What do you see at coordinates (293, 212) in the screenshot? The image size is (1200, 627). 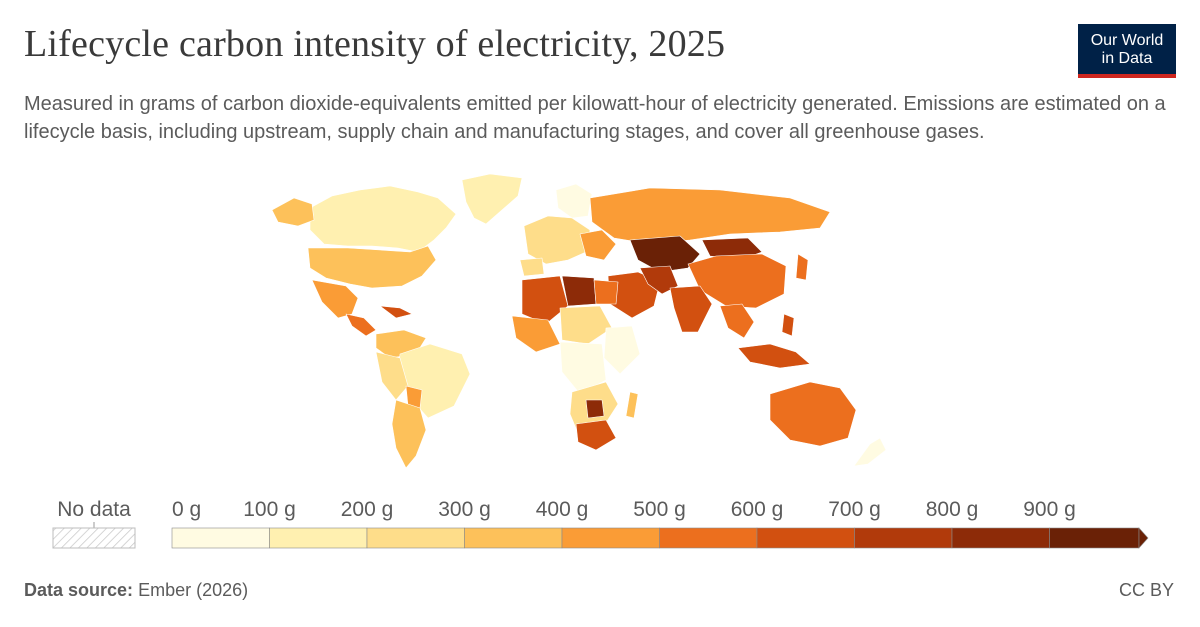 I see `region-alaska` at bounding box center [293, 212].